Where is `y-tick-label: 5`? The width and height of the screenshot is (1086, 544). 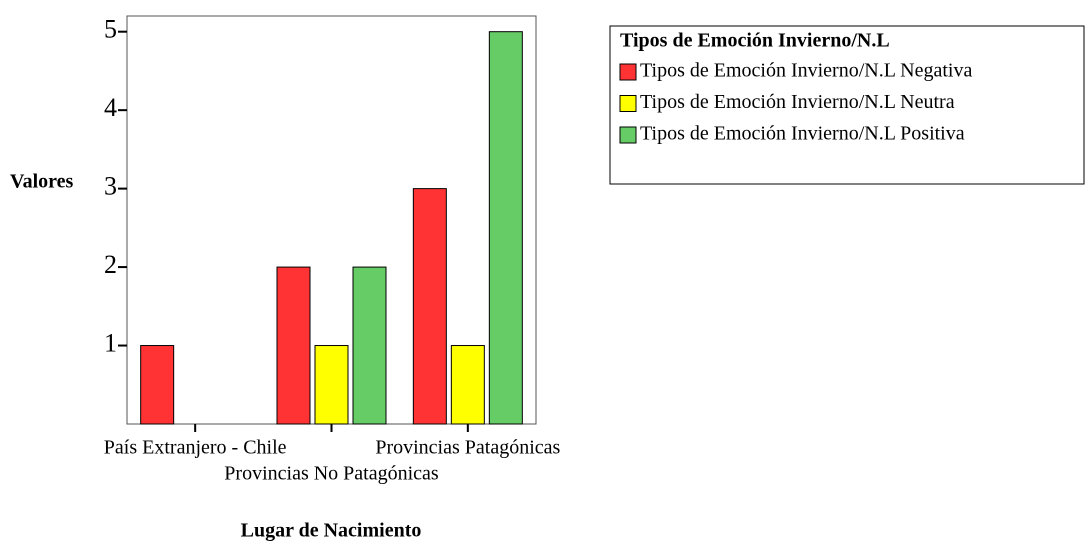
y-tick-label: 5 is located at coordinates (110, 29).